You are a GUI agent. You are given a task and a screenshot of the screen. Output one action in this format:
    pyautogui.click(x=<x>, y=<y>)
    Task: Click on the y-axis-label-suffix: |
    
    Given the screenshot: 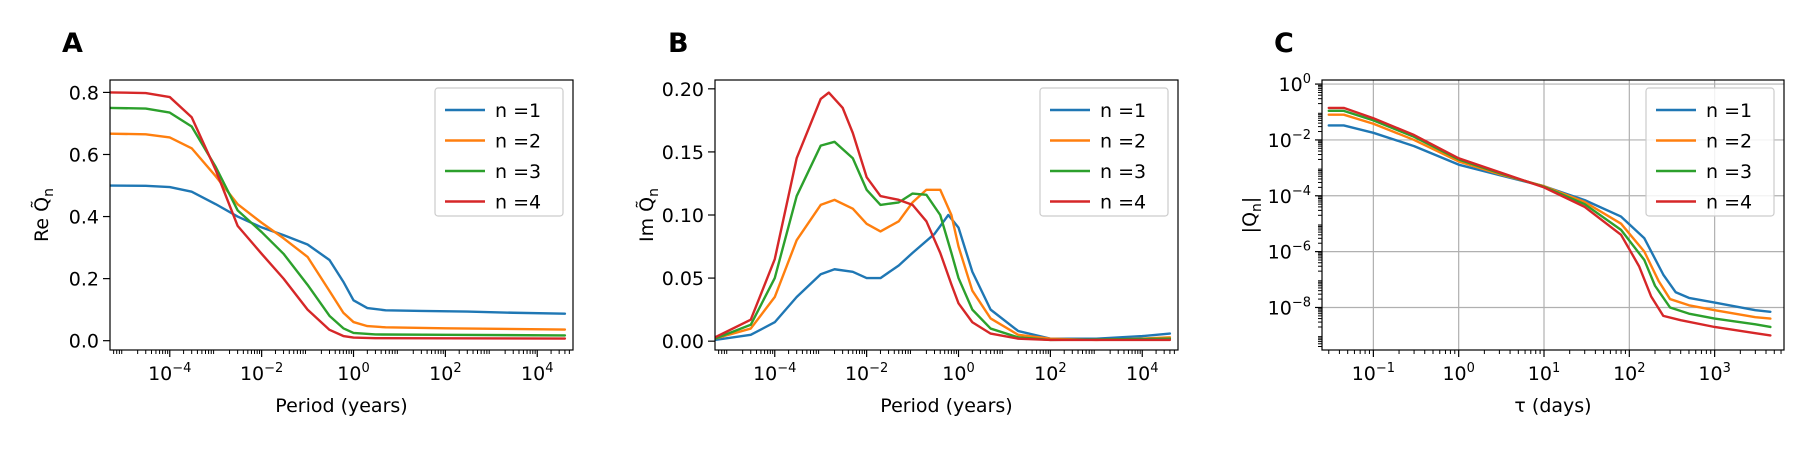 What is the action you would take?
    pyautogui.click(x=1250, y=200)
    